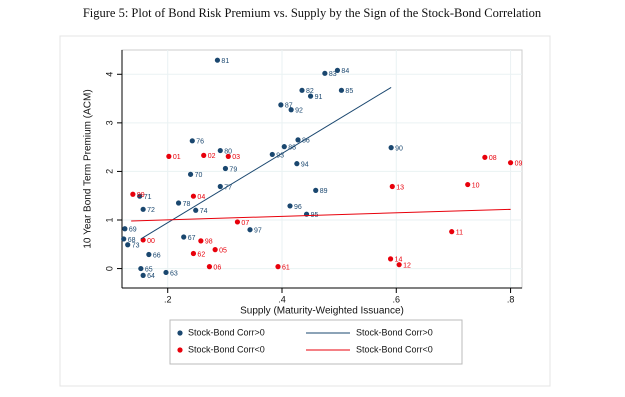 Image resolution: width=625 pixels, height=397 pixels. What do you see at coordinates (399, 260) in the screenshot?
I see `point-label: 14` at bounding box center [399, 260].